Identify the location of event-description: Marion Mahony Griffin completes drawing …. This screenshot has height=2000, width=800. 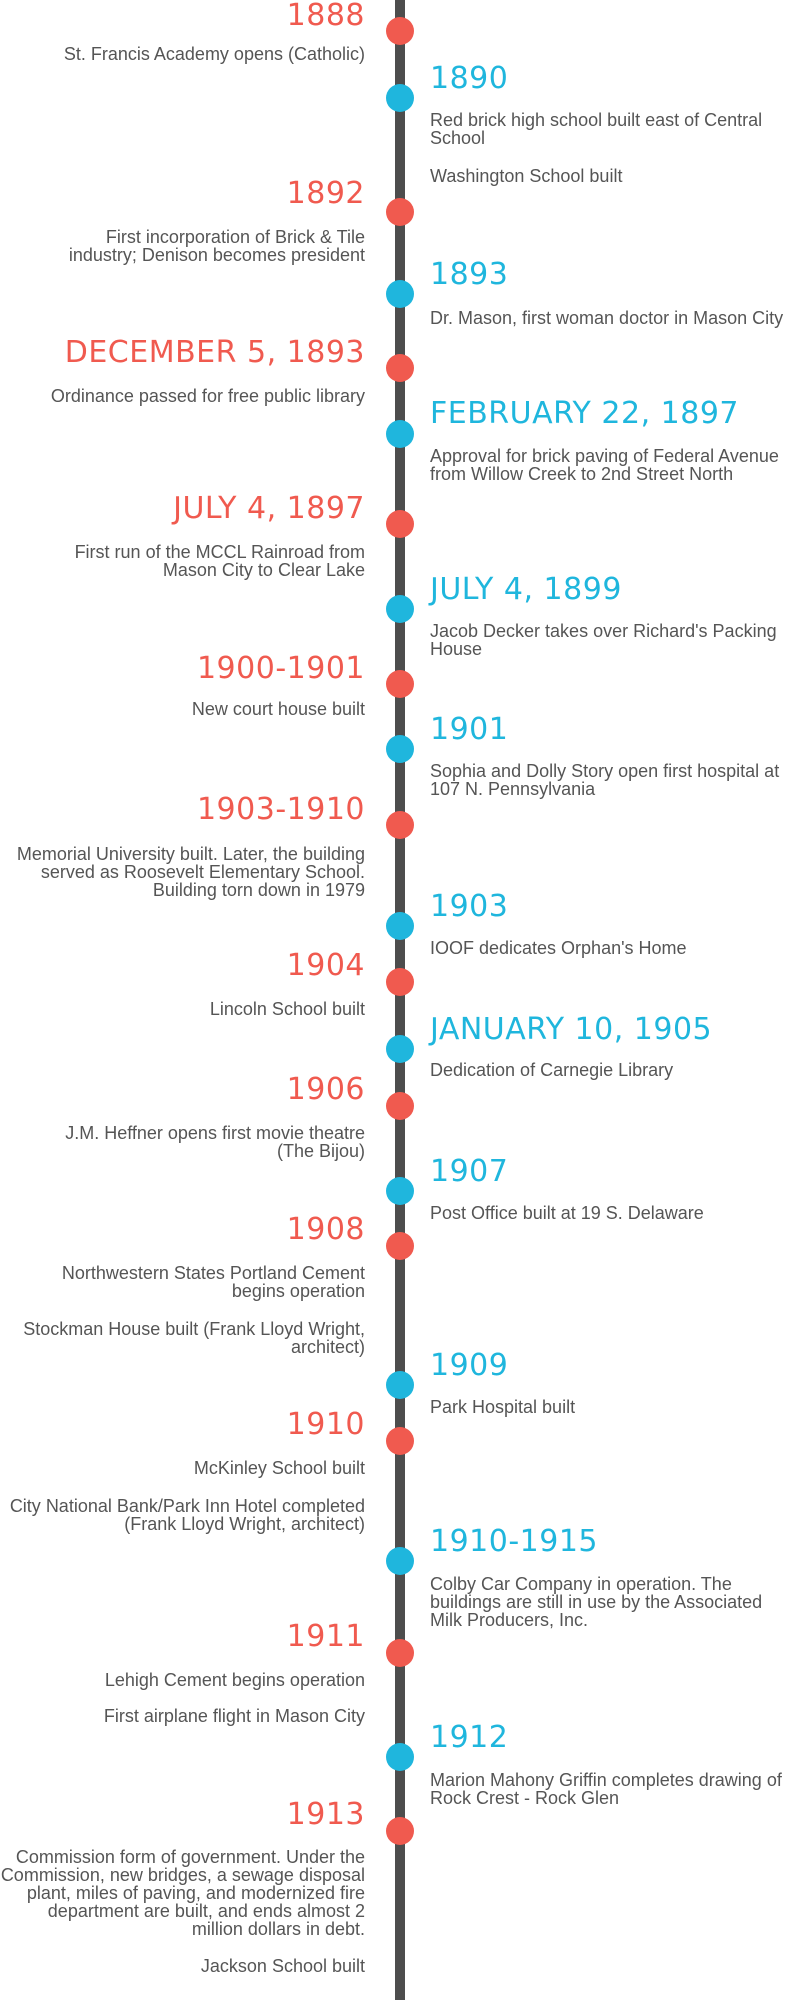
(606, 1789).